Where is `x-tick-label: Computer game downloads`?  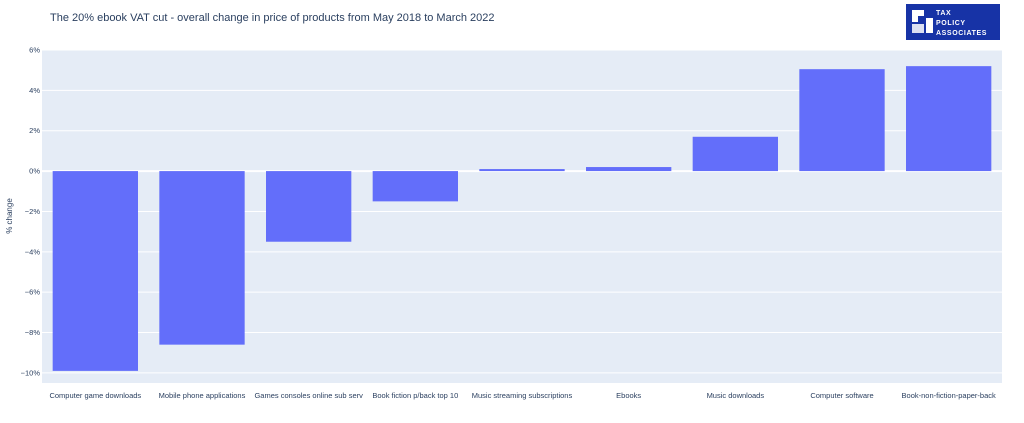
x-tick-label: Computer game downloads is located at coordinates (95, 395).